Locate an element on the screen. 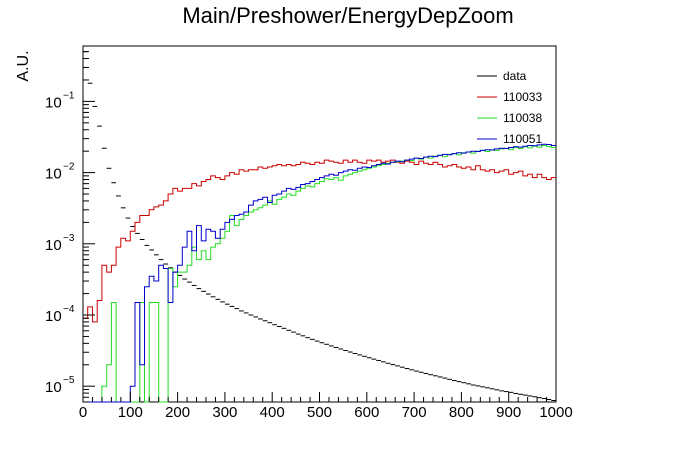 The width and height of the screenshot is (696, 472). y-tick-exponent: −4 is located at coordinates (69, 309).